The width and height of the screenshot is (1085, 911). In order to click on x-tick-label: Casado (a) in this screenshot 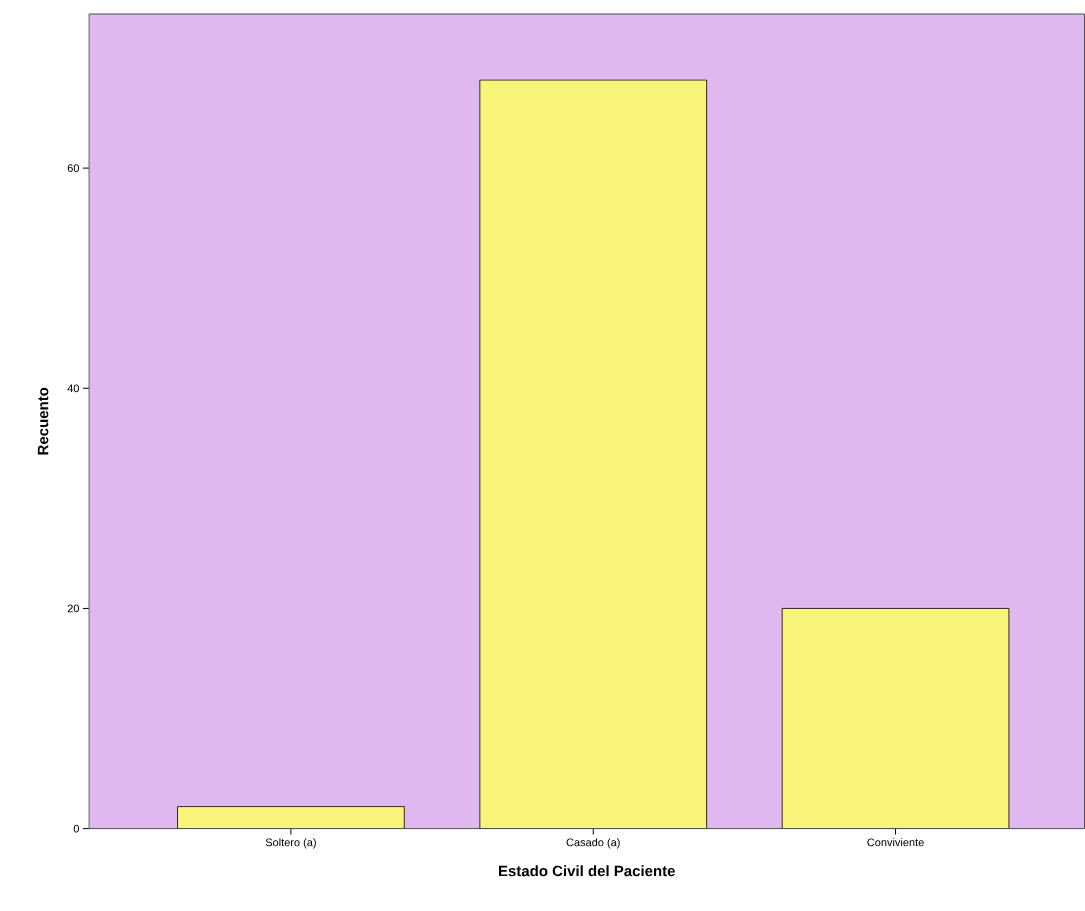, I will do `click(593, 843)`.